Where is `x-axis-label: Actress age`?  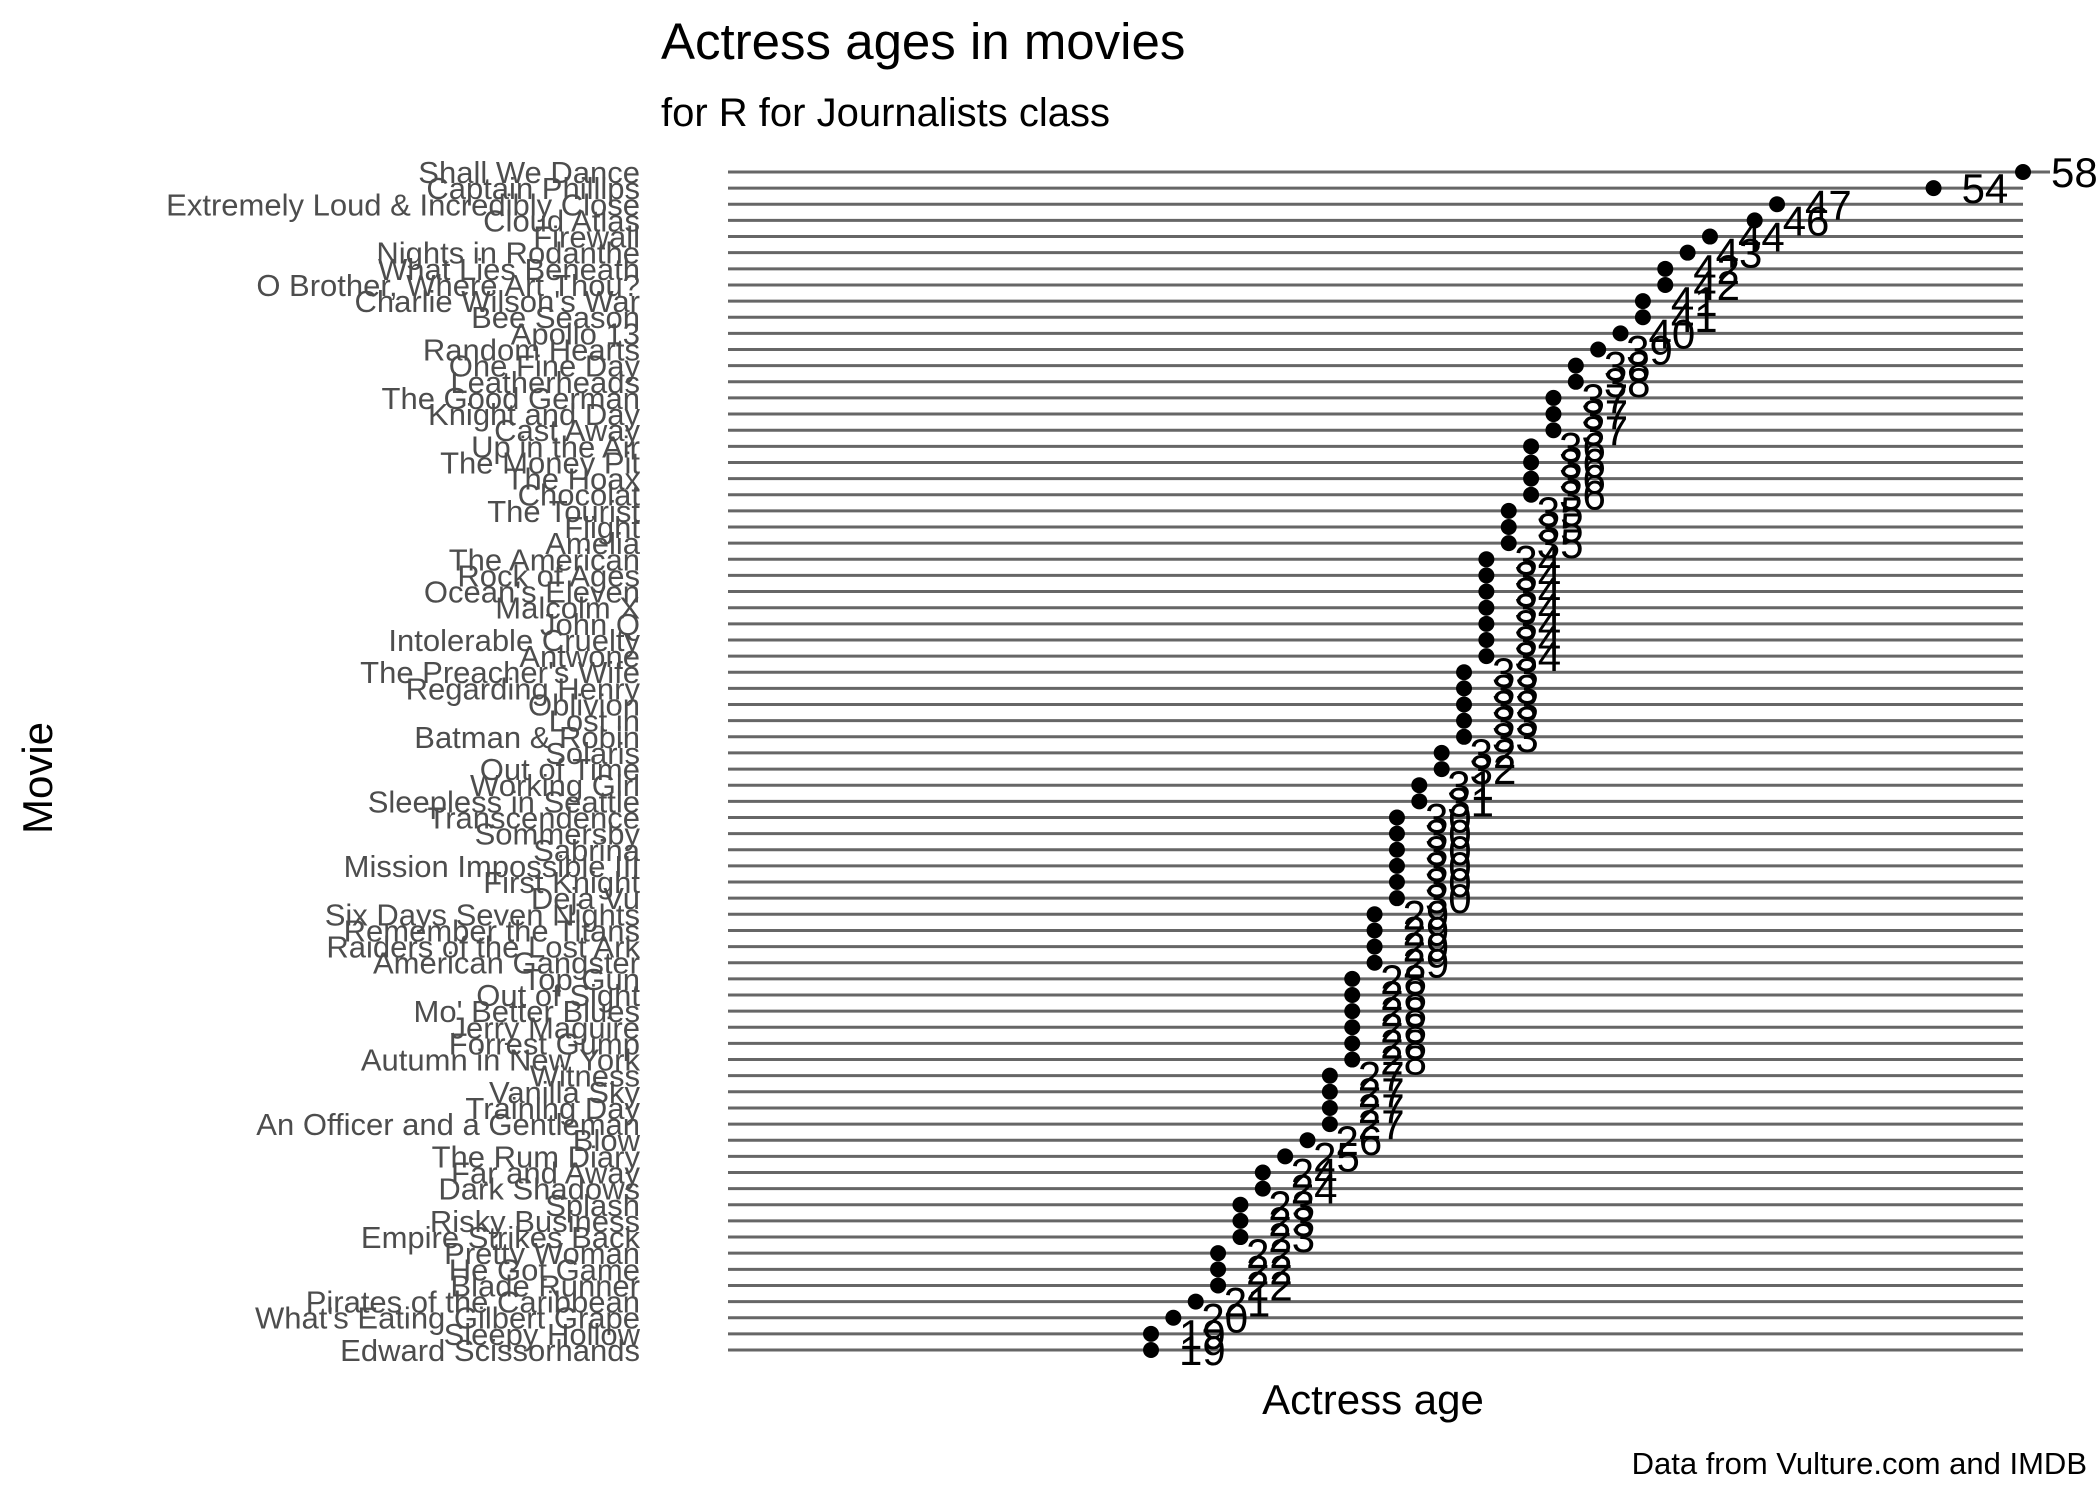 x-axis-label: Actress age is located at coordinates (1373, 1399).